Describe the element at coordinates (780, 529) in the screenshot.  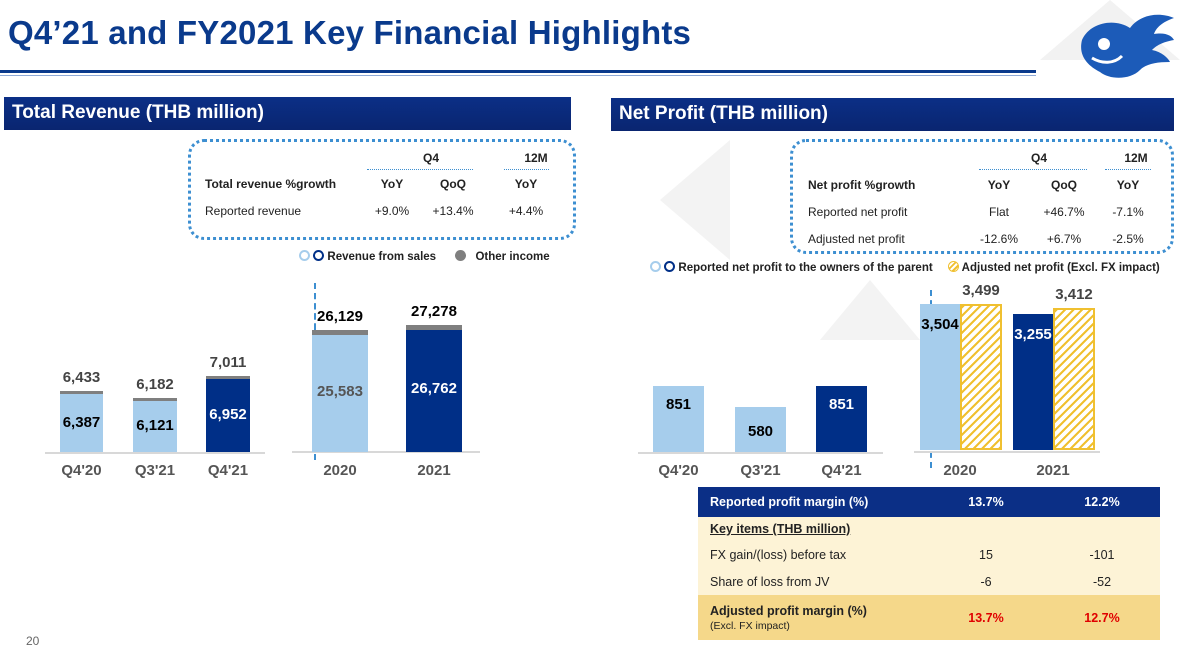
I see `row-label: Key items (THB million)` at that location.